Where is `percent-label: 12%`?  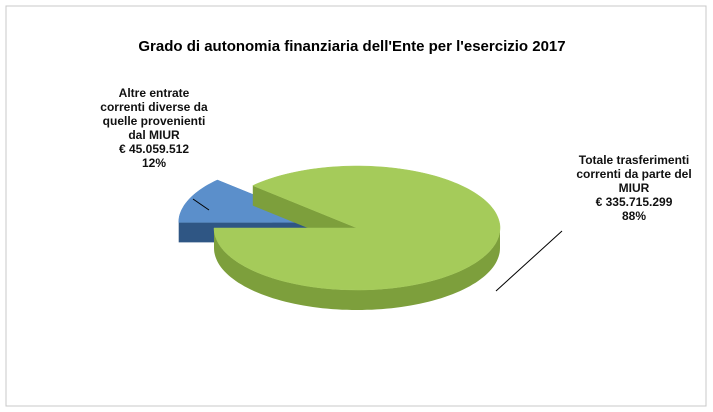 percent-label: 12% is located at coordinates (154, 163).